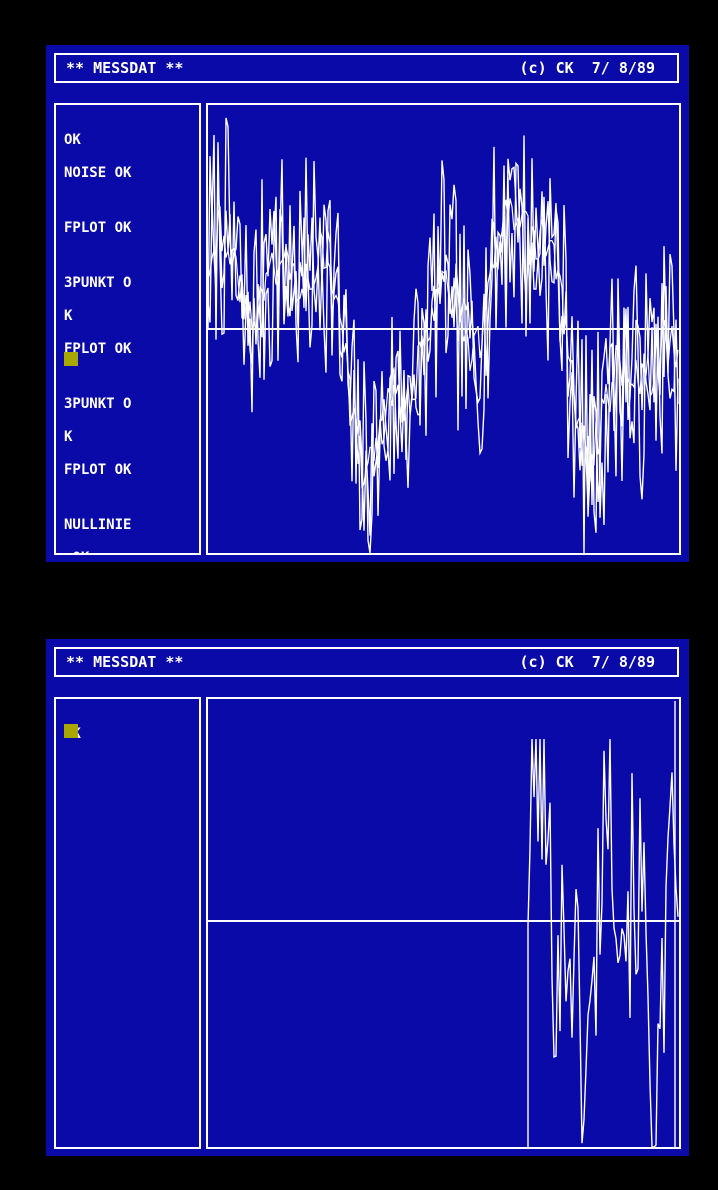 This screenshot has width=718, height=1190. Describe the element at coordinates (98, 525) in the screenshot. I see `log-line: NULLINIE` at that location.